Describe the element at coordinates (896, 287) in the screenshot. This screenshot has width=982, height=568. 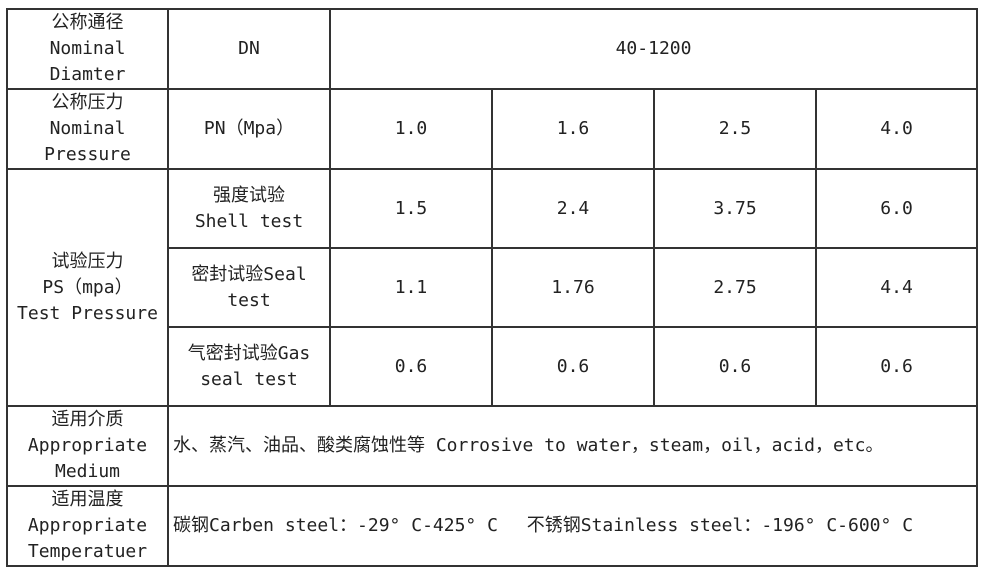
I see `cell-value: 4.4` at that location.